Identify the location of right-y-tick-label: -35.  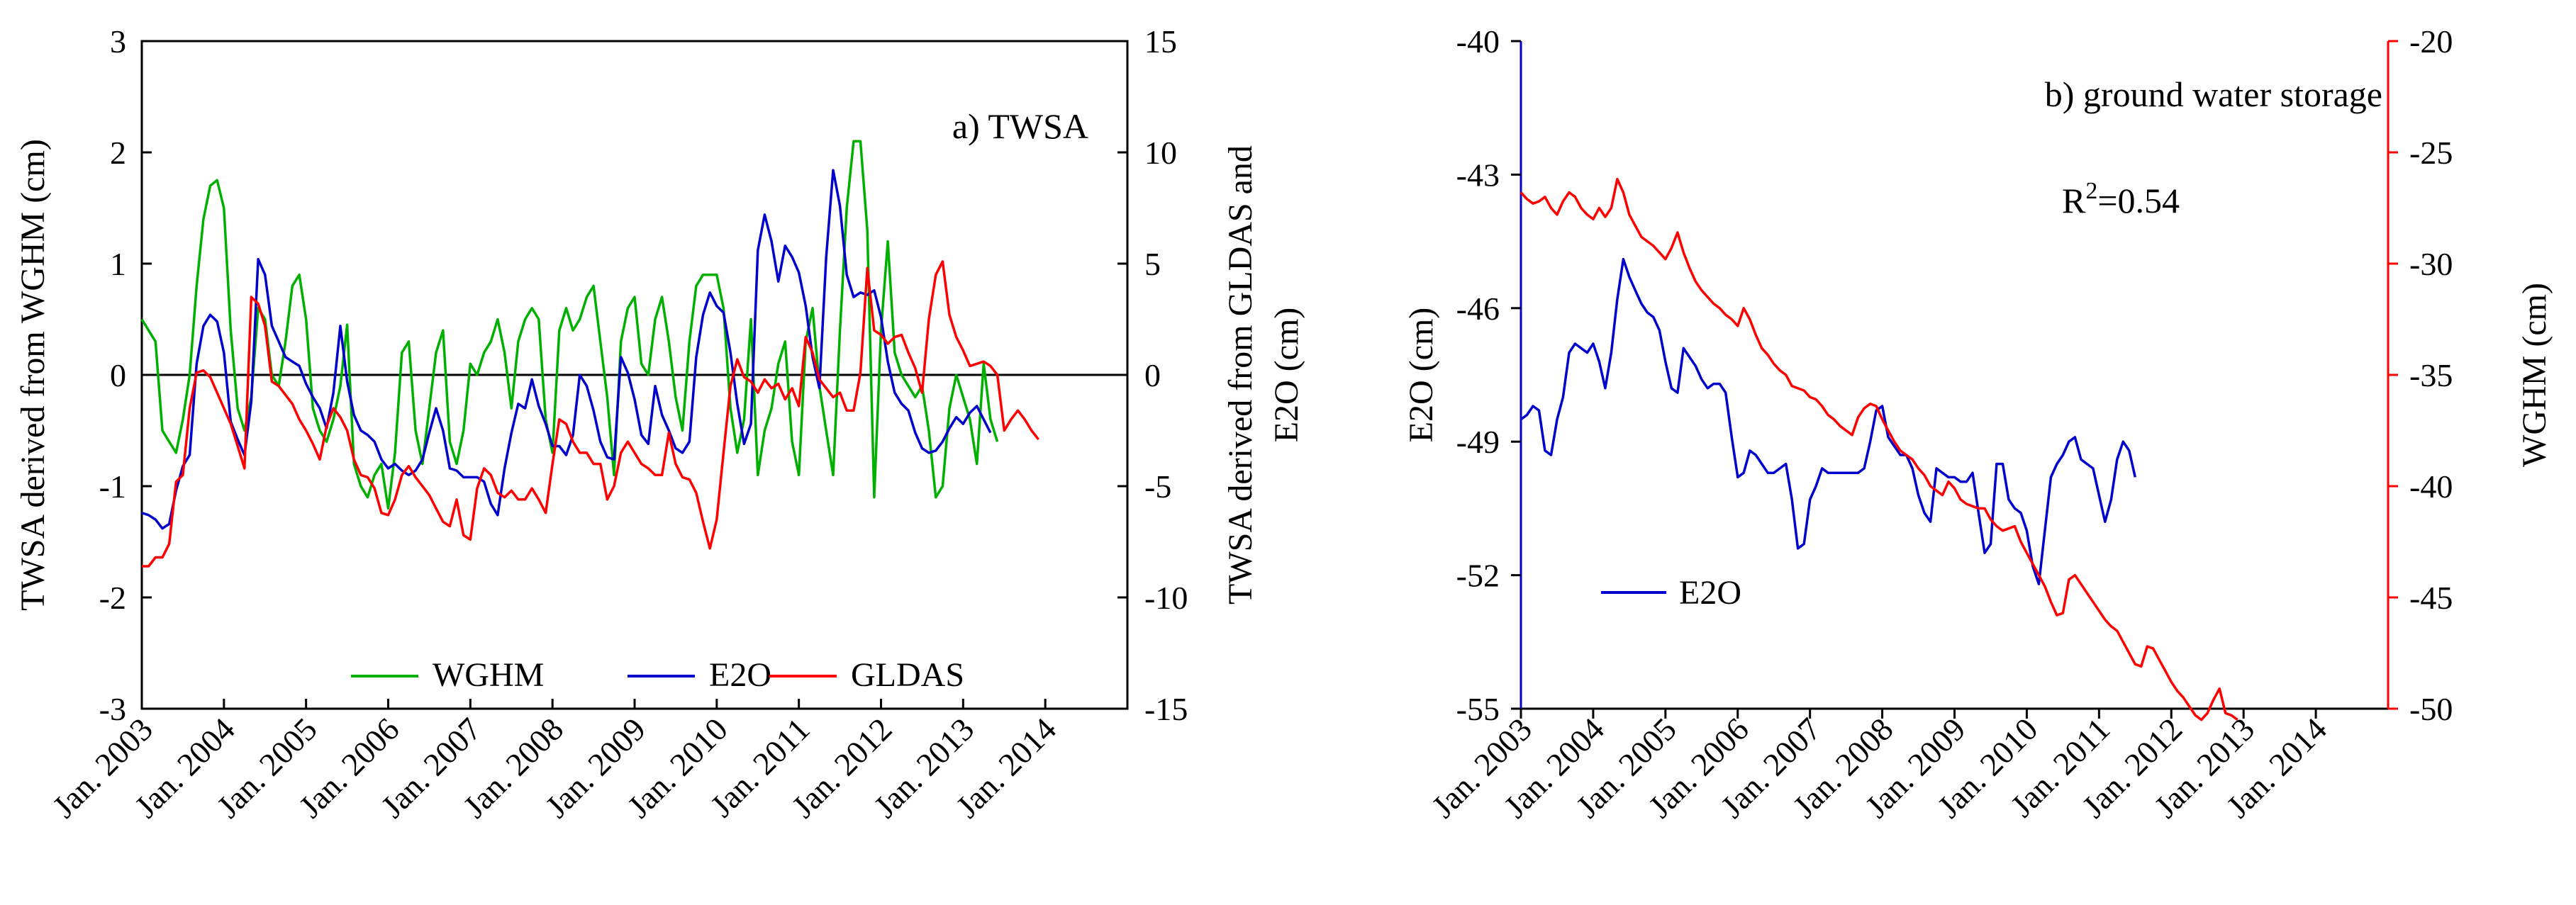
(2431, 375).